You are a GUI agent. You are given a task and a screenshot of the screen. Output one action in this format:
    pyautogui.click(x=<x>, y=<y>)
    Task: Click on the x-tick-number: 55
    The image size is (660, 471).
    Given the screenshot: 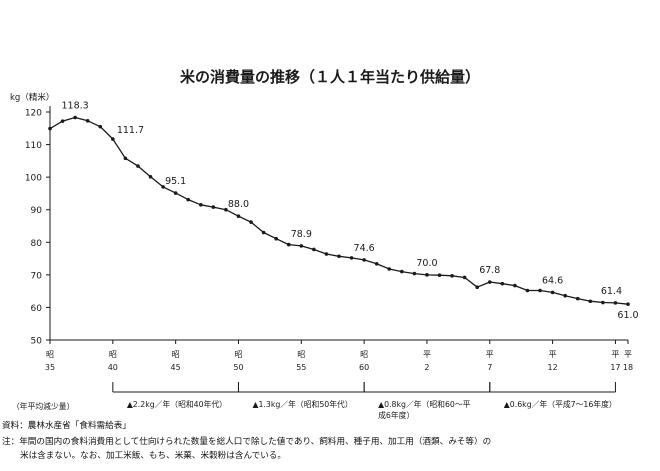 What is the action you would take?
    pyautogui.click(x=301, y=367)
    